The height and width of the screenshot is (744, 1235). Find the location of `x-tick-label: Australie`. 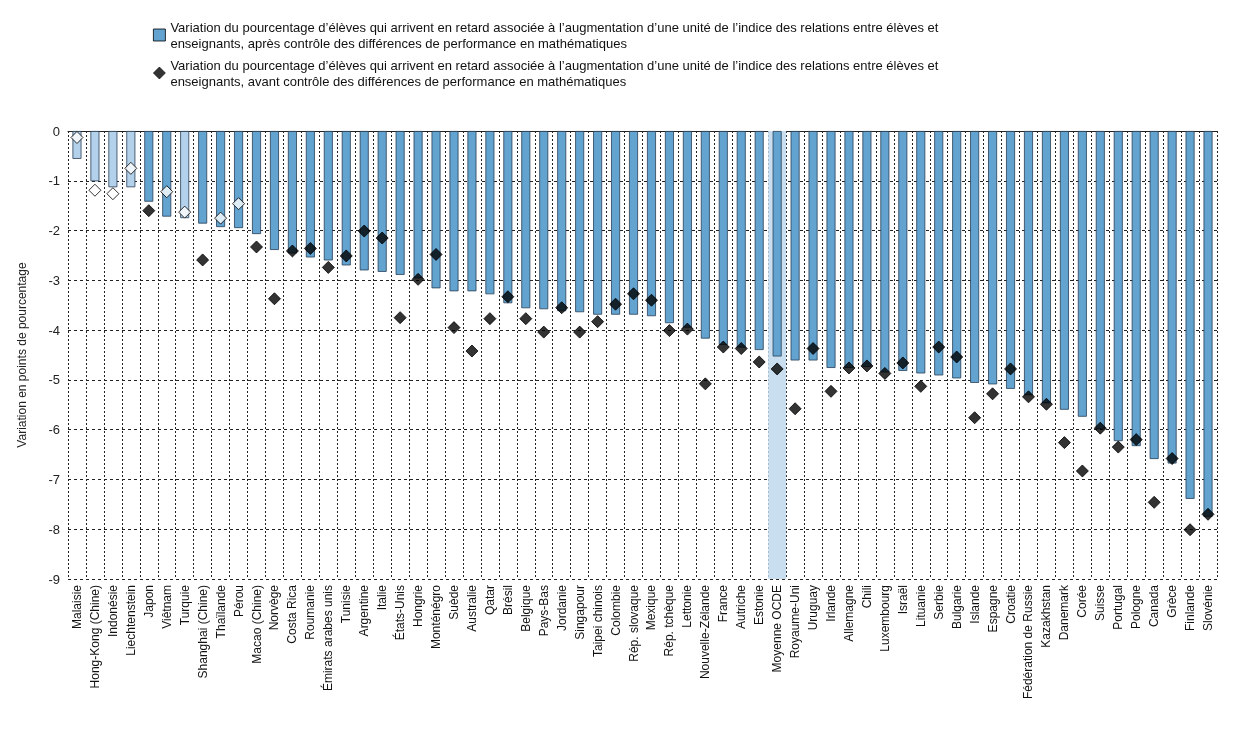

x-tick-label: Australie is located at coordinates (471, 608).